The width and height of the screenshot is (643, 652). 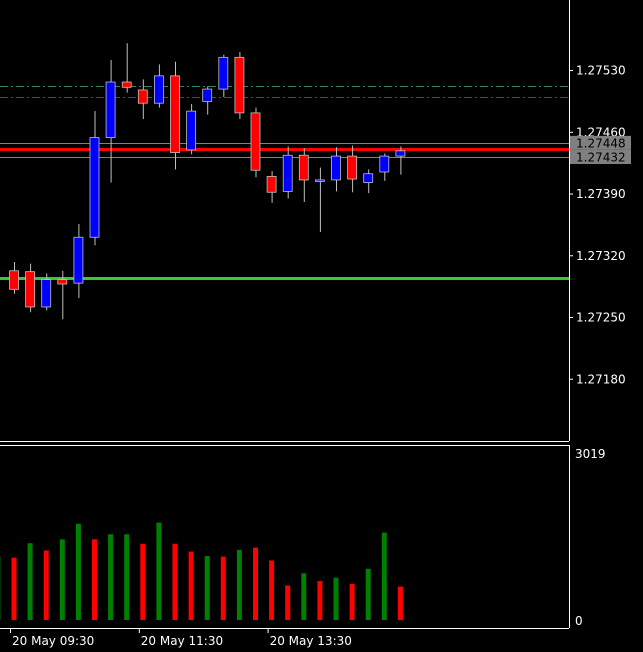 I want to click on time-tick-label: 20 May 09:30, so click(x=53, y=641).